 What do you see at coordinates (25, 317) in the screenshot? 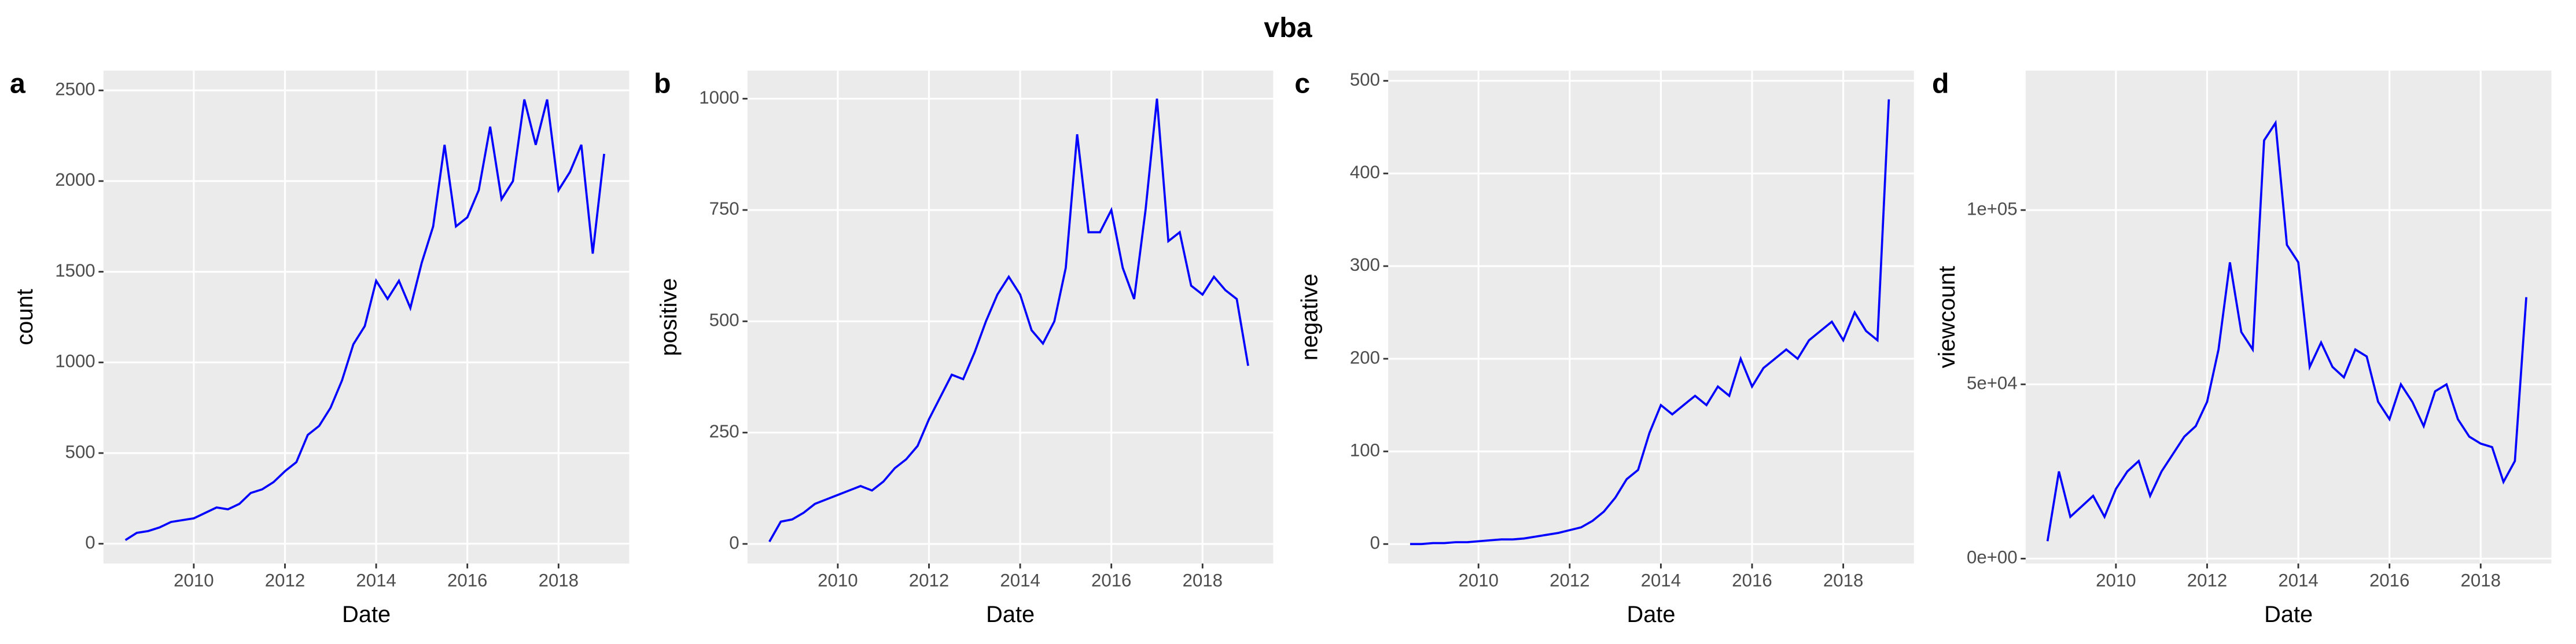
I see `y-axis-title: count` at bounding box center [25, 317].